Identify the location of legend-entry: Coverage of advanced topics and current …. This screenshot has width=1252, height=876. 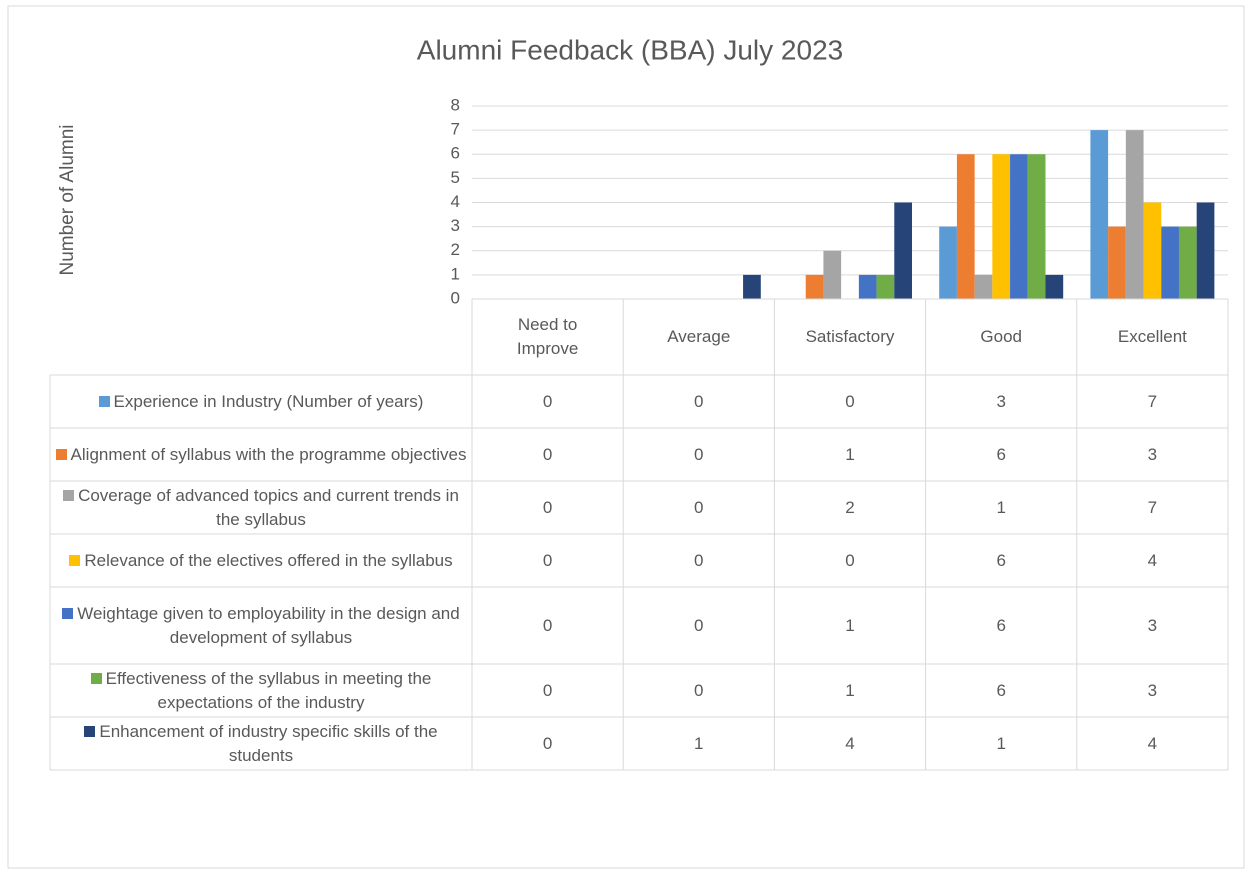
(261, 507).